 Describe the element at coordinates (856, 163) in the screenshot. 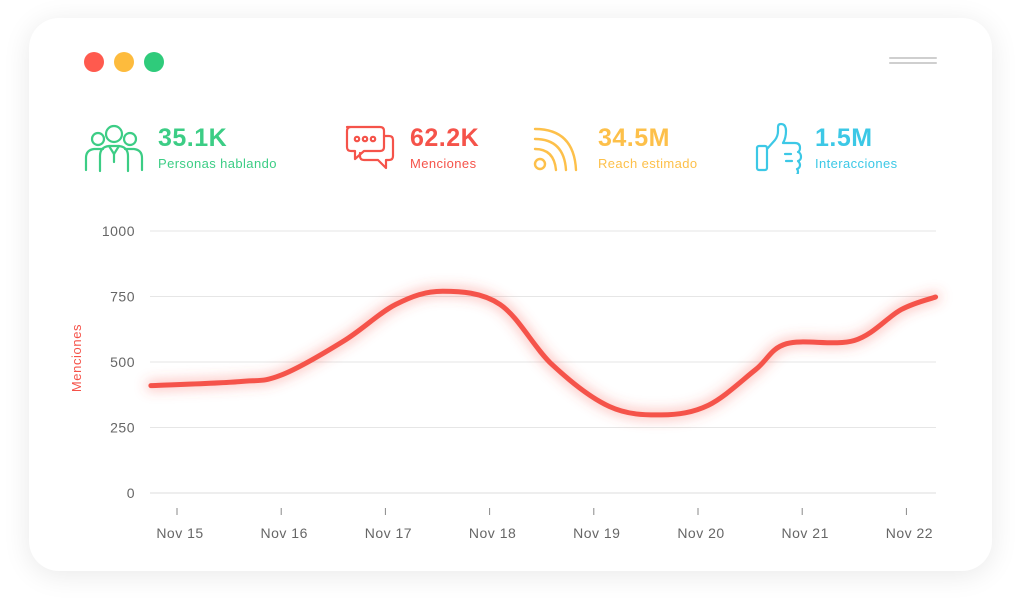

I see `stat-label: Interacciones` at that location.